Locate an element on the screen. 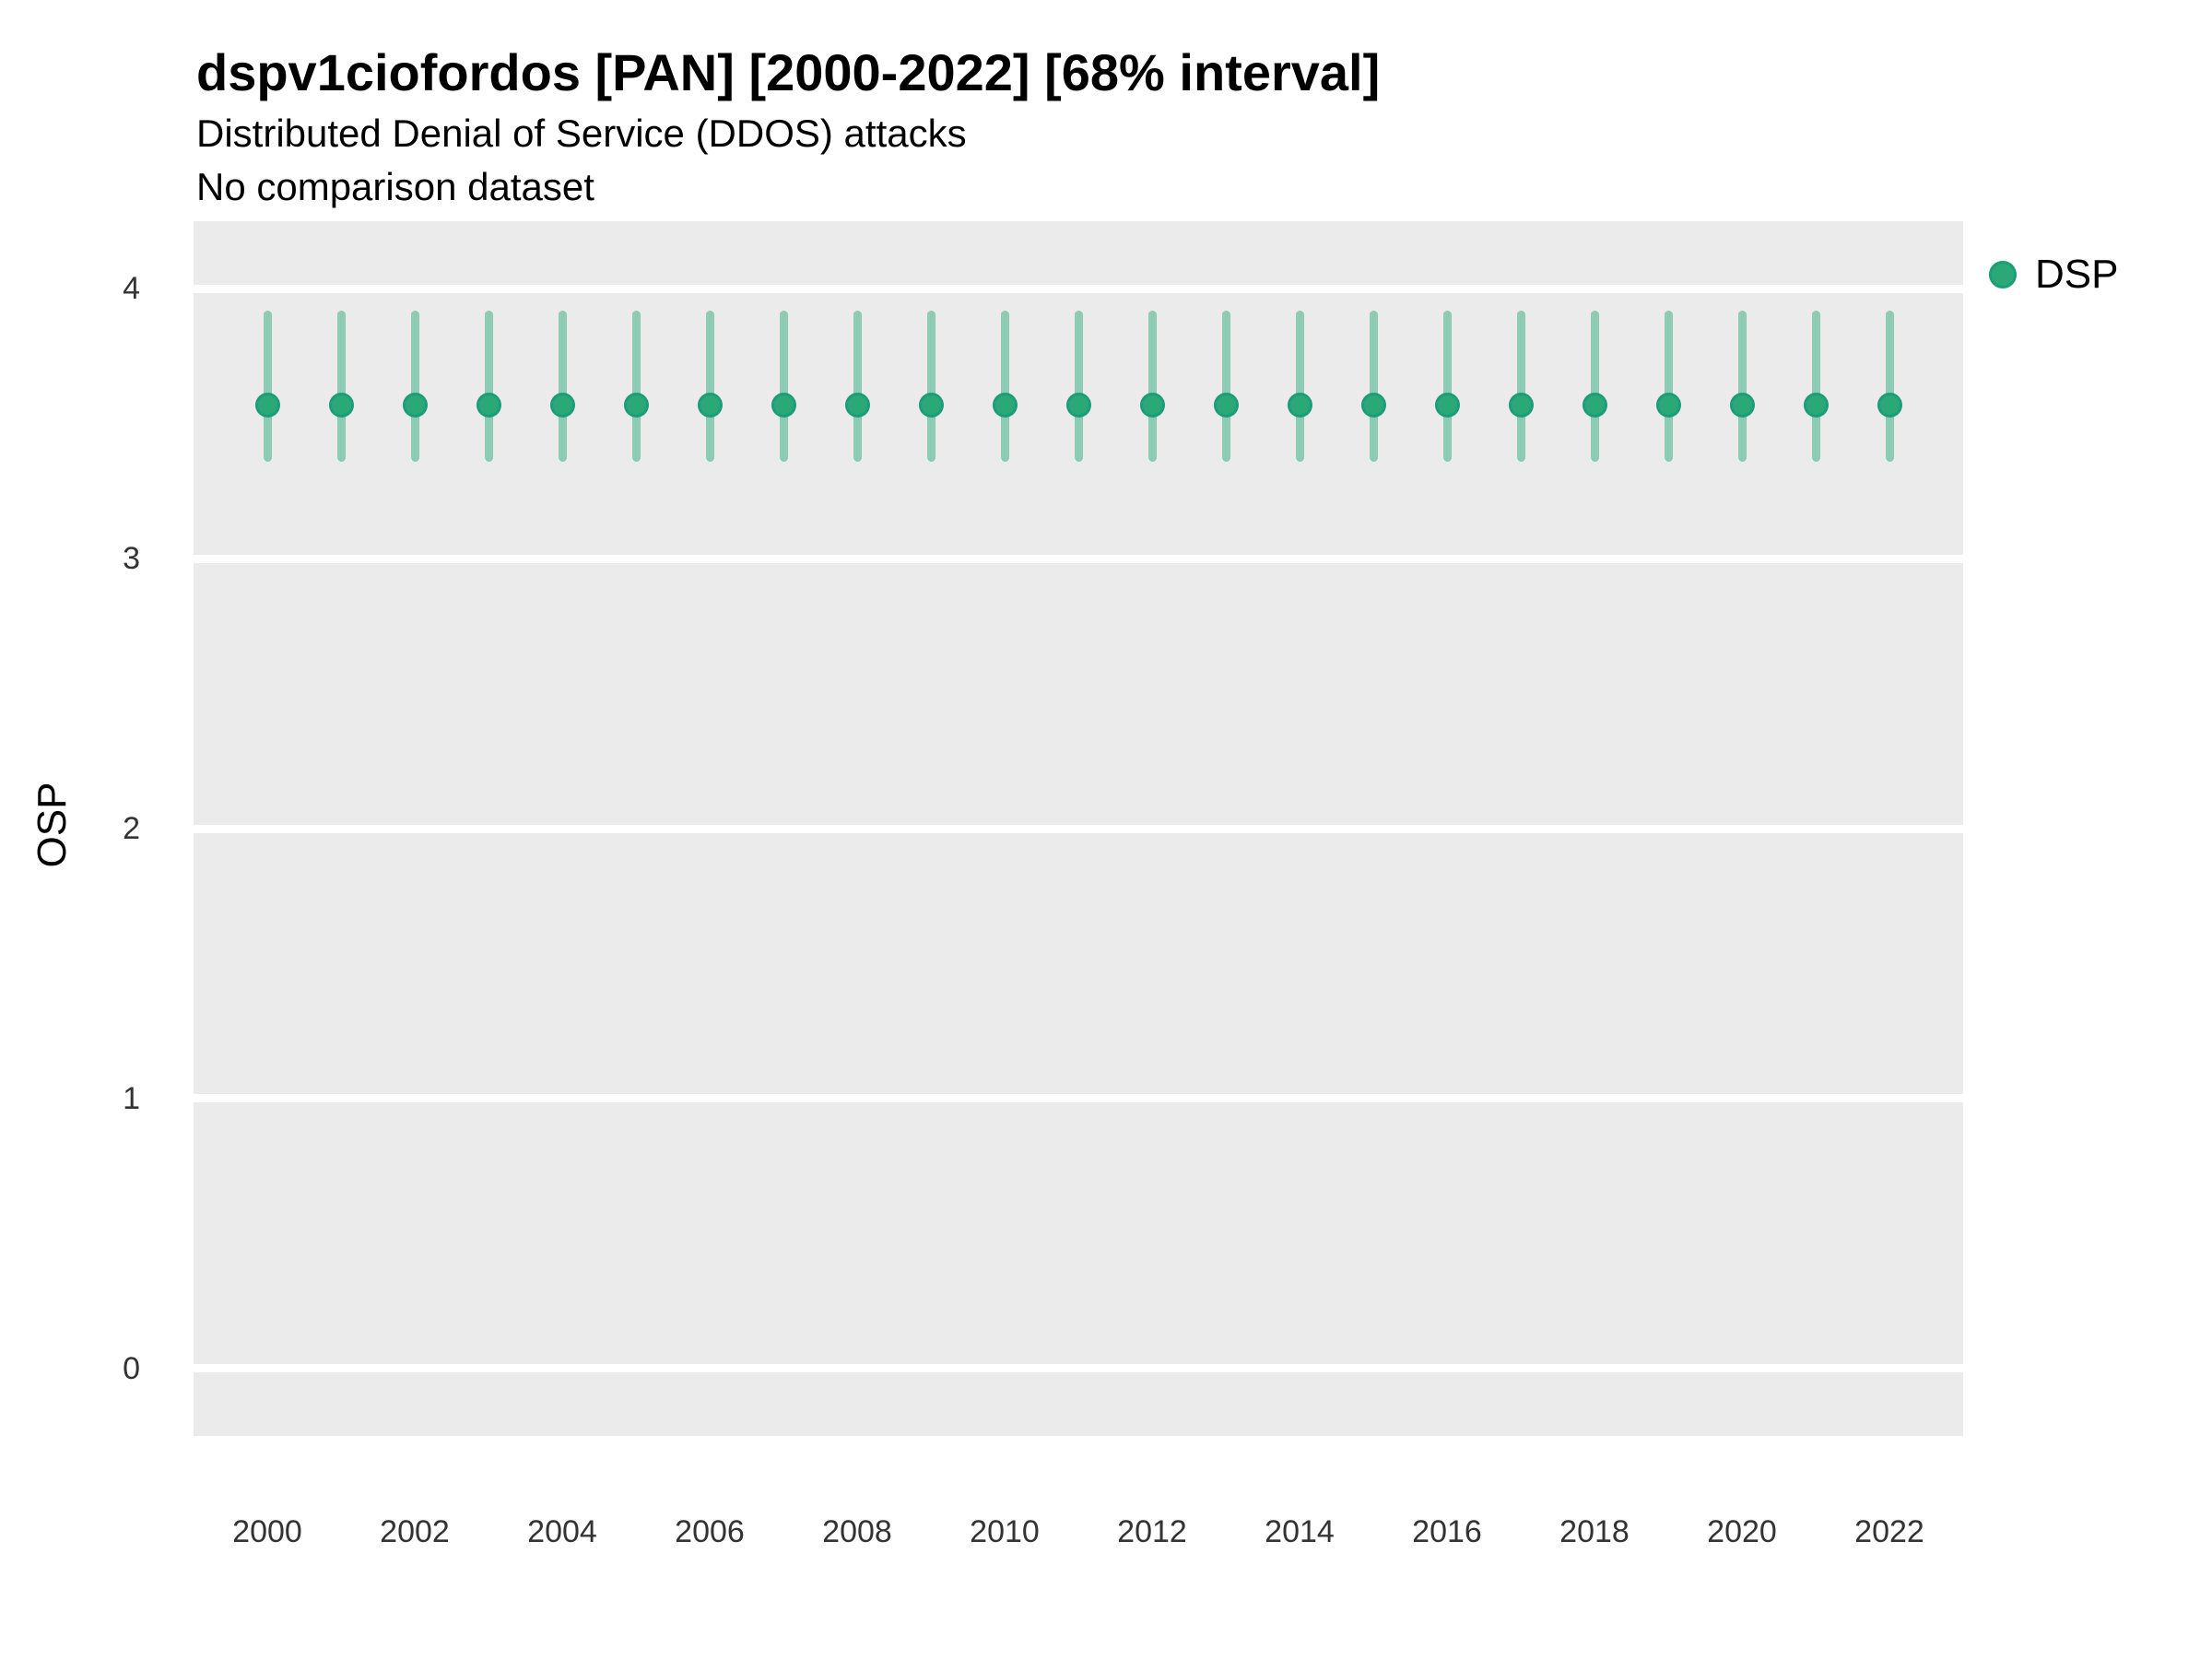 The height and width of the screenshot is (1659, 2212). x-tick-label: 2018 is located at coordinates (1594, 1531).